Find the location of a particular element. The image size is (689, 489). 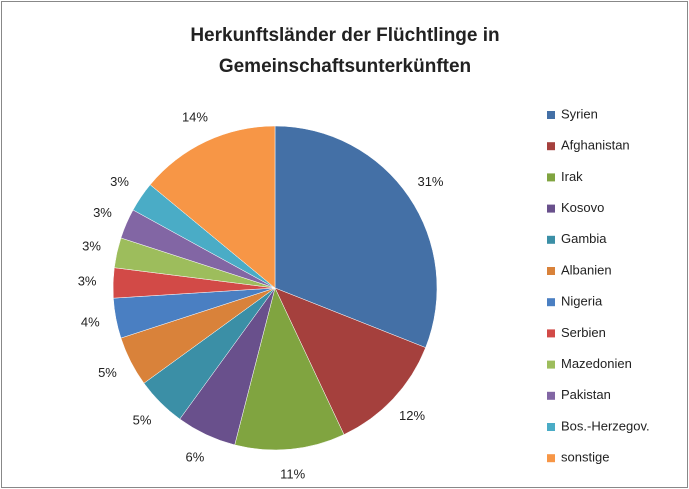

legend-label: Afghanistan is located at coordinates (595, 145).